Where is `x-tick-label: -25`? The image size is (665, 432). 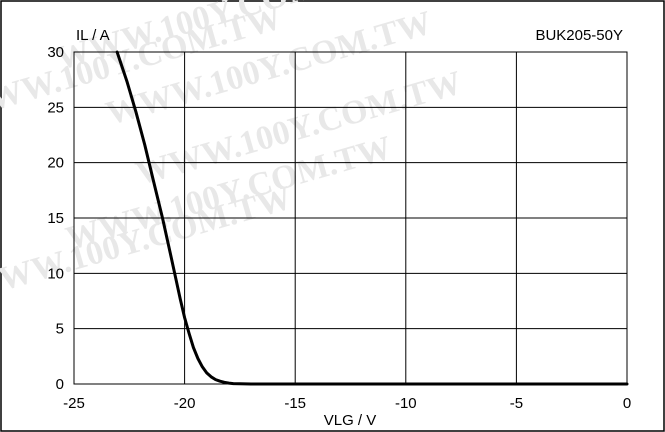 x-tick-label: -25 is located at coordinates (74, 403).